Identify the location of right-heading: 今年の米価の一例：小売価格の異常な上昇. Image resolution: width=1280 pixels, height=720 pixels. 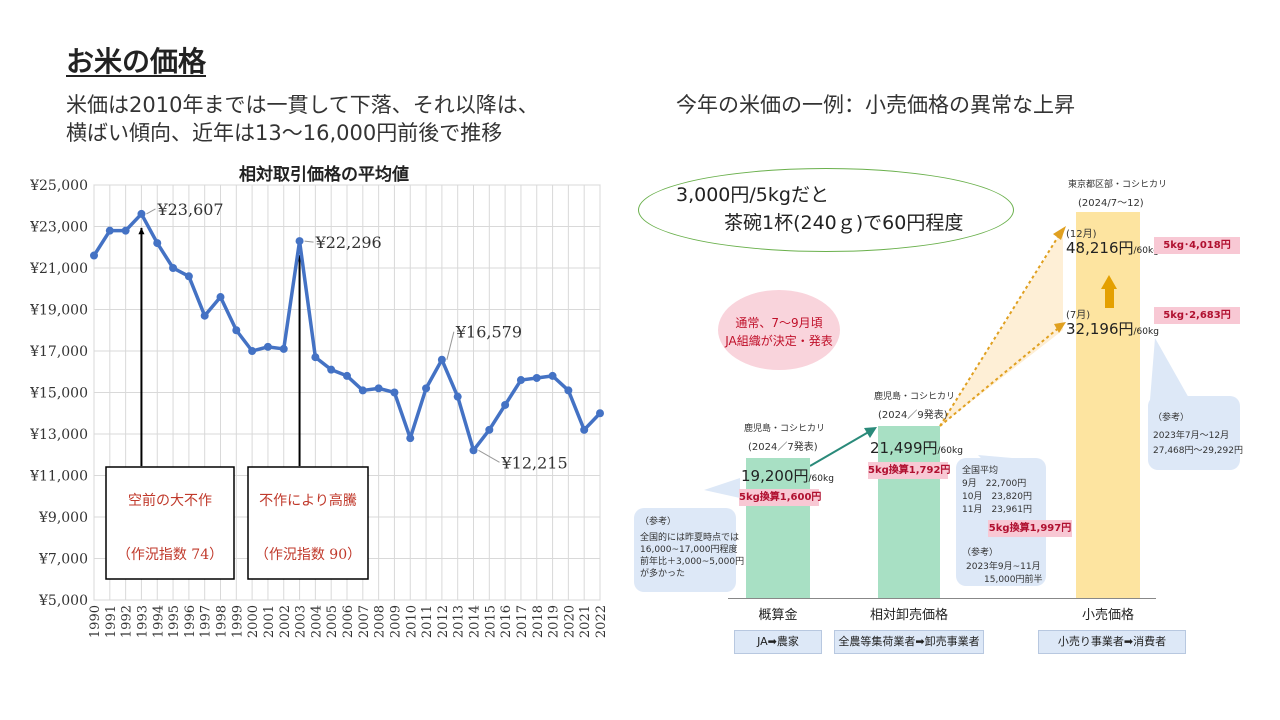
(875, 105).